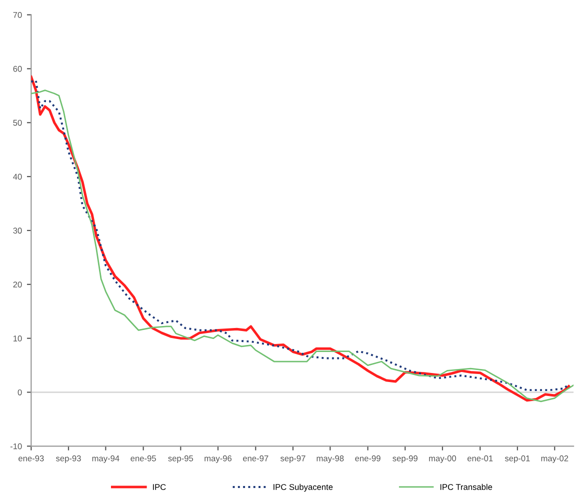  Describe the element at coordinates (367, 458) in the screenshot. I see `x-tick-label: ene-99` at that location.